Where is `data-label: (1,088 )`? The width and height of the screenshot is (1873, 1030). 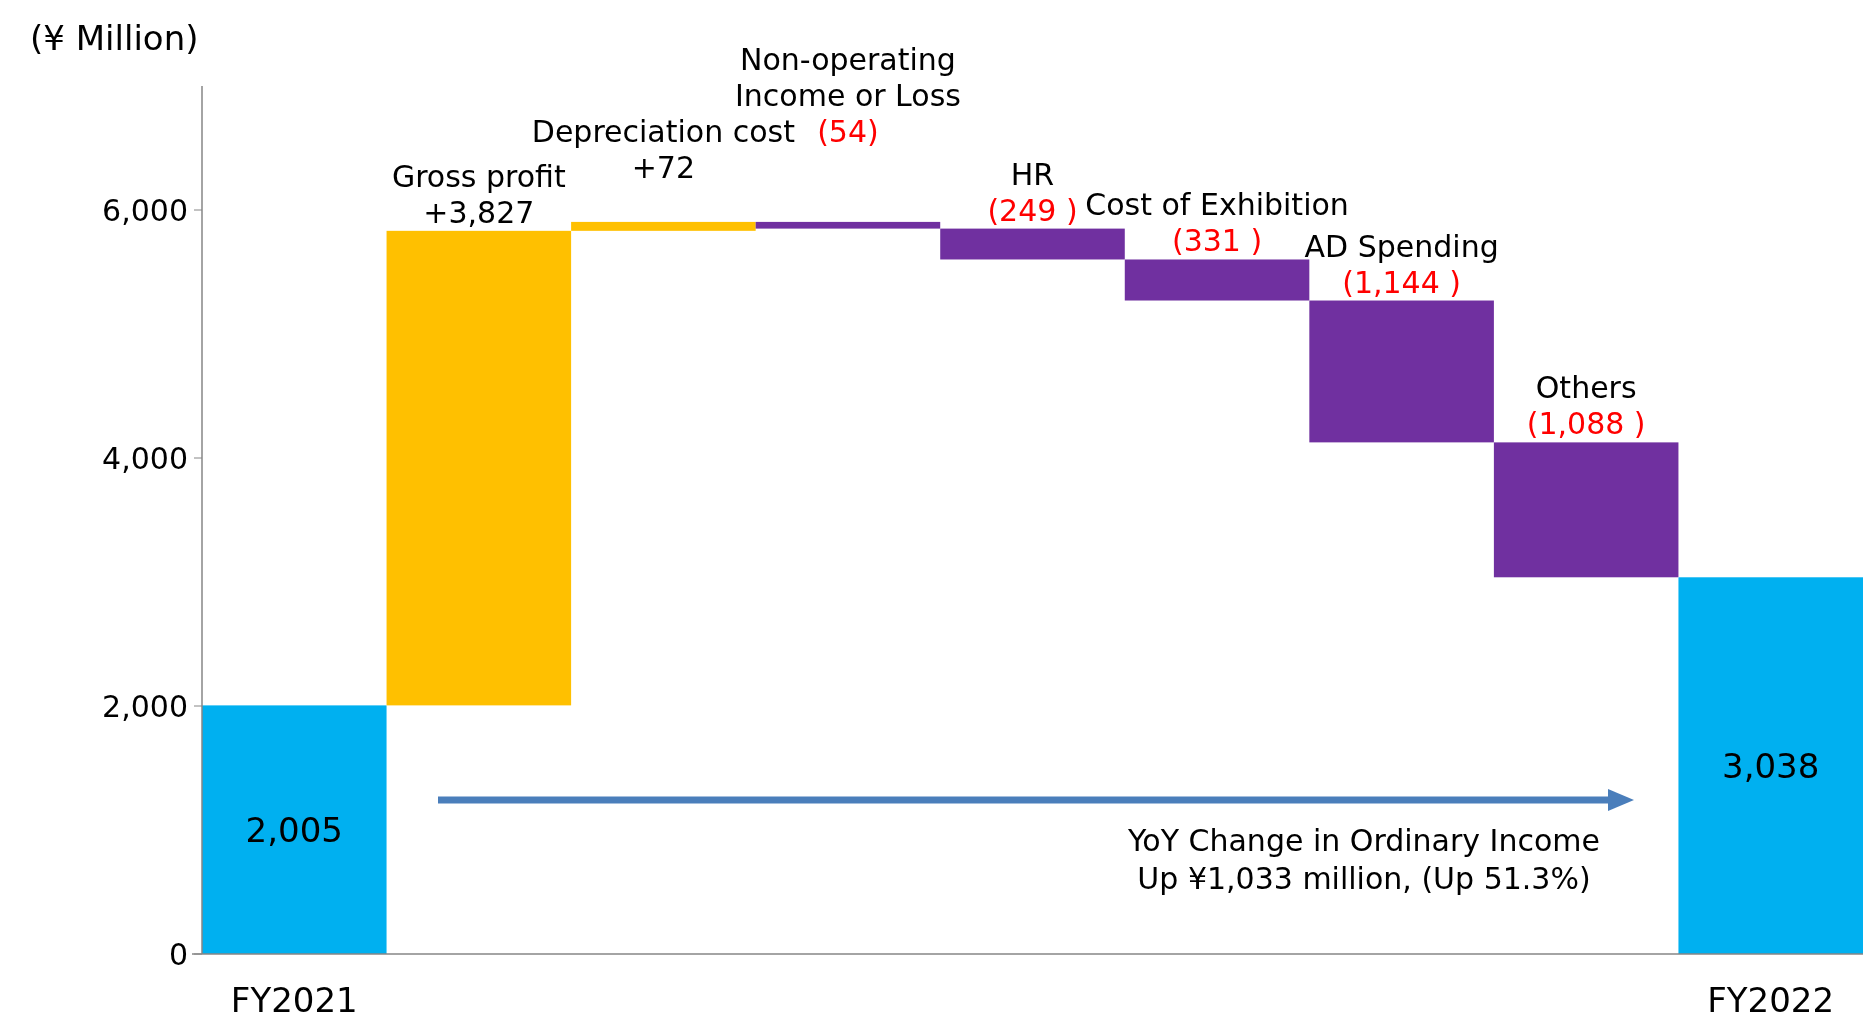
data-label: (1,088 ) is located at coordinates (1586, 424).